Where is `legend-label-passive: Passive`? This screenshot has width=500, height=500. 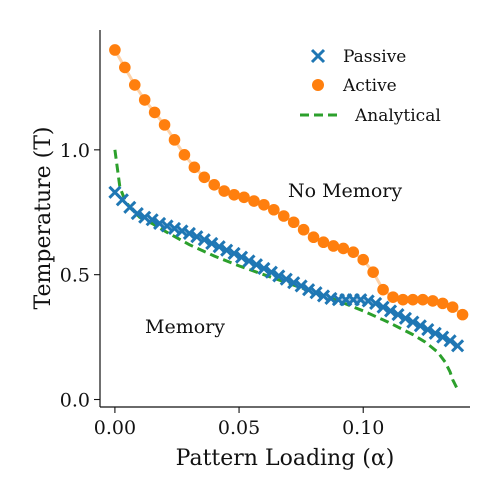 legend-label-passive: Passive is located at coordinates (374, 57).